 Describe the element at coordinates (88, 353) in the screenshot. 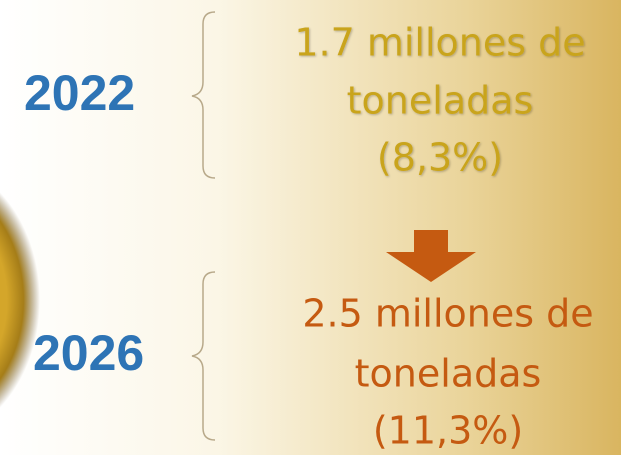

I see `year: 2026` at that location.